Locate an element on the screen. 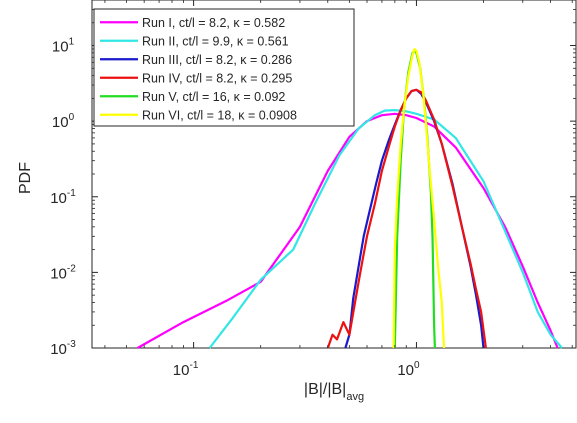 This screenshot has width=577, height=423. y-axis-label: PDF is located at coordinates (25, 178).